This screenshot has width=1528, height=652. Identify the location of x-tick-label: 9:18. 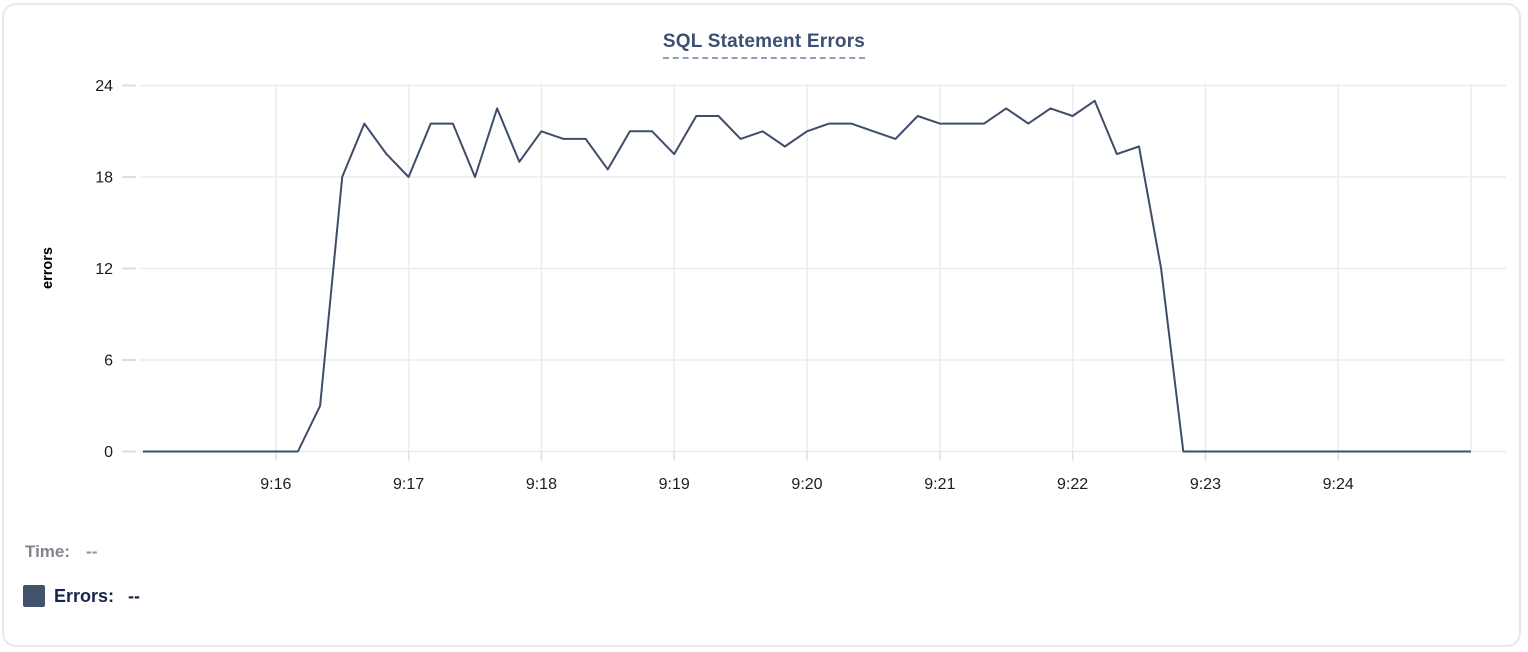
(541, 484).